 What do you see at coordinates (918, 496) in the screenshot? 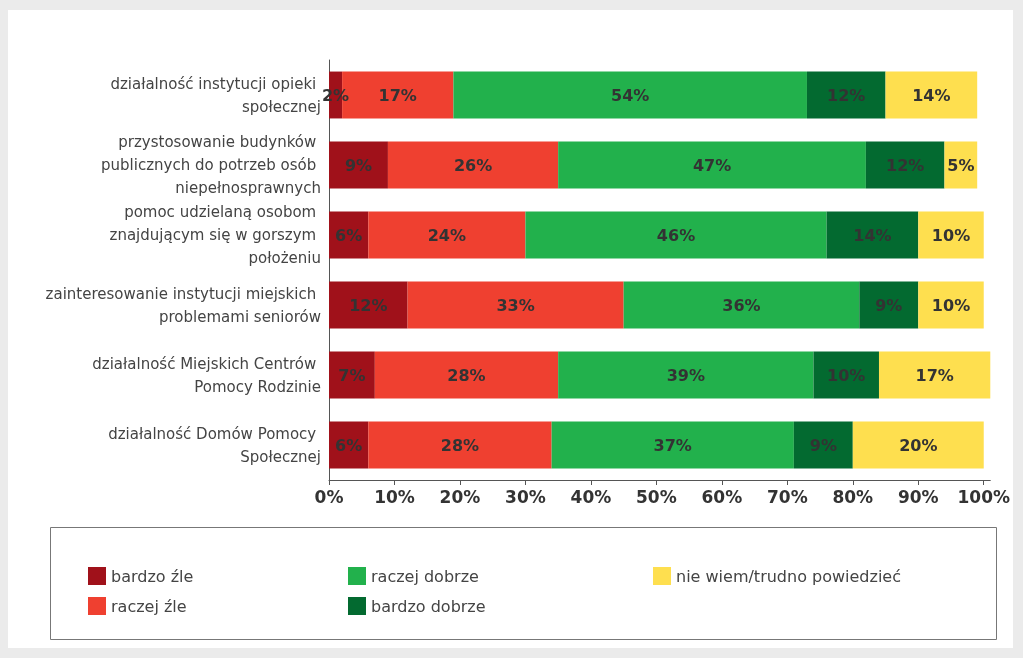
I see `x-tick-label: 90%` at bounding box center [918, 496].